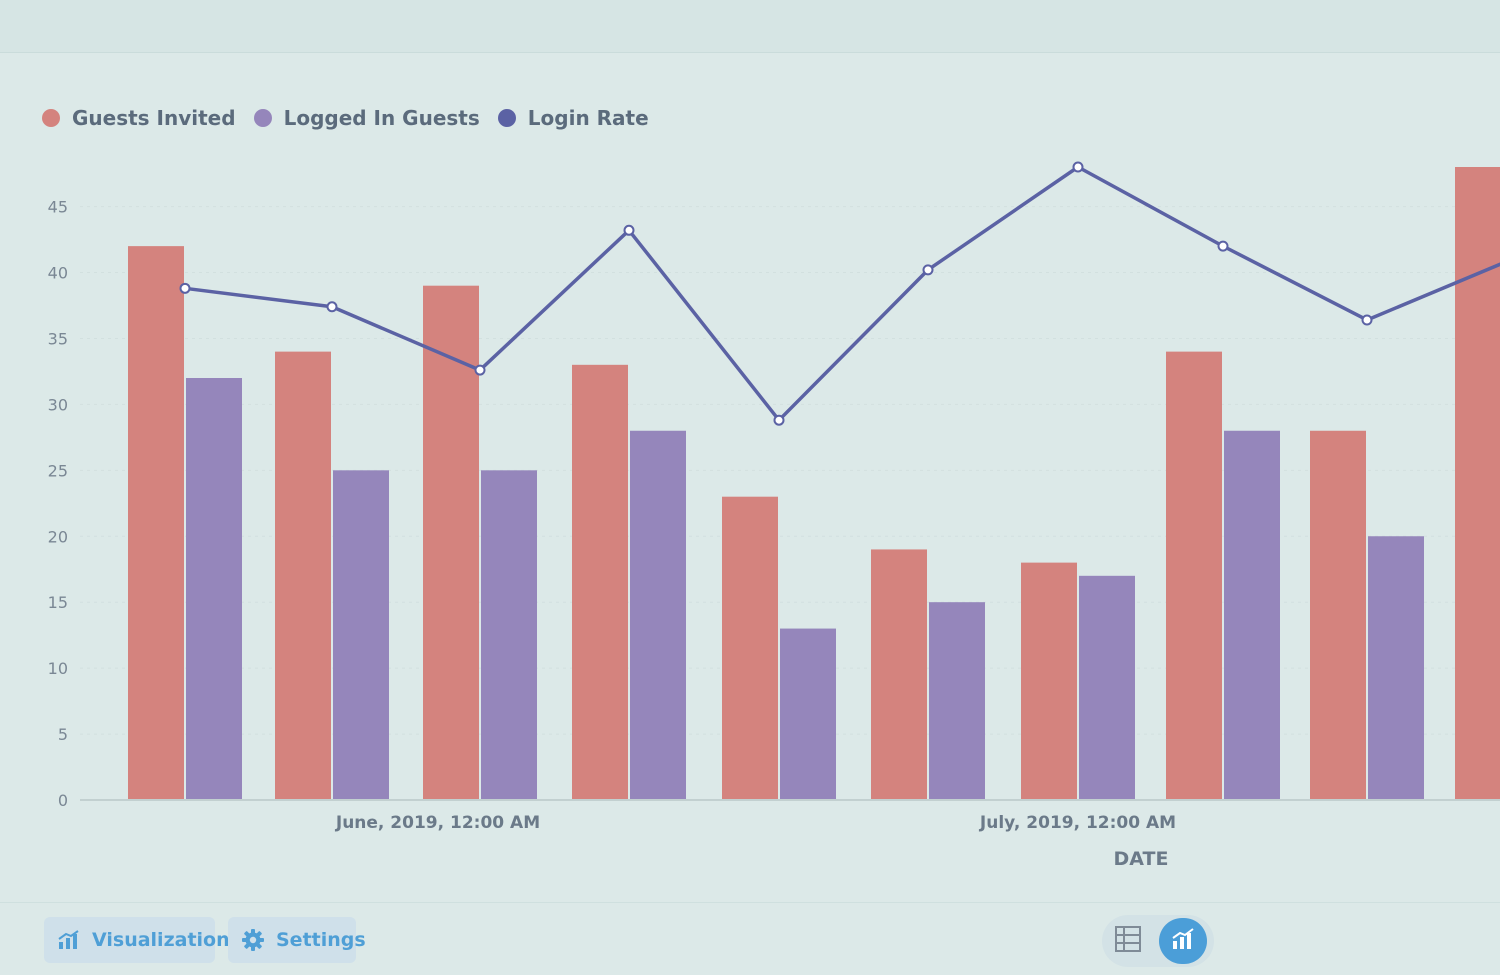 This screenshot has height=975, width=1500. What do you see at coordinates (58, 602) in the screenshot?
I see `y-tick-label: 15` at bounding box center [58, 602].